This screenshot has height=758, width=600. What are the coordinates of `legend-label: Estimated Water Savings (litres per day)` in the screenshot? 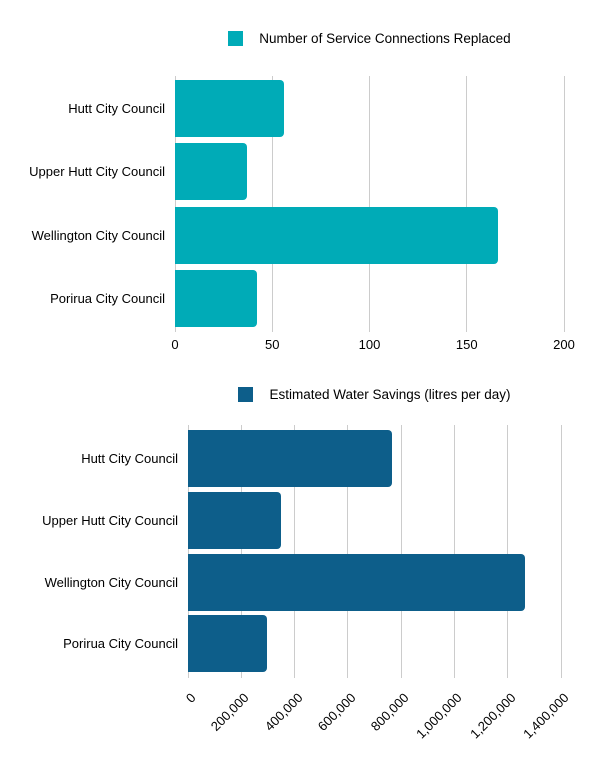 It's located at (390, 394).